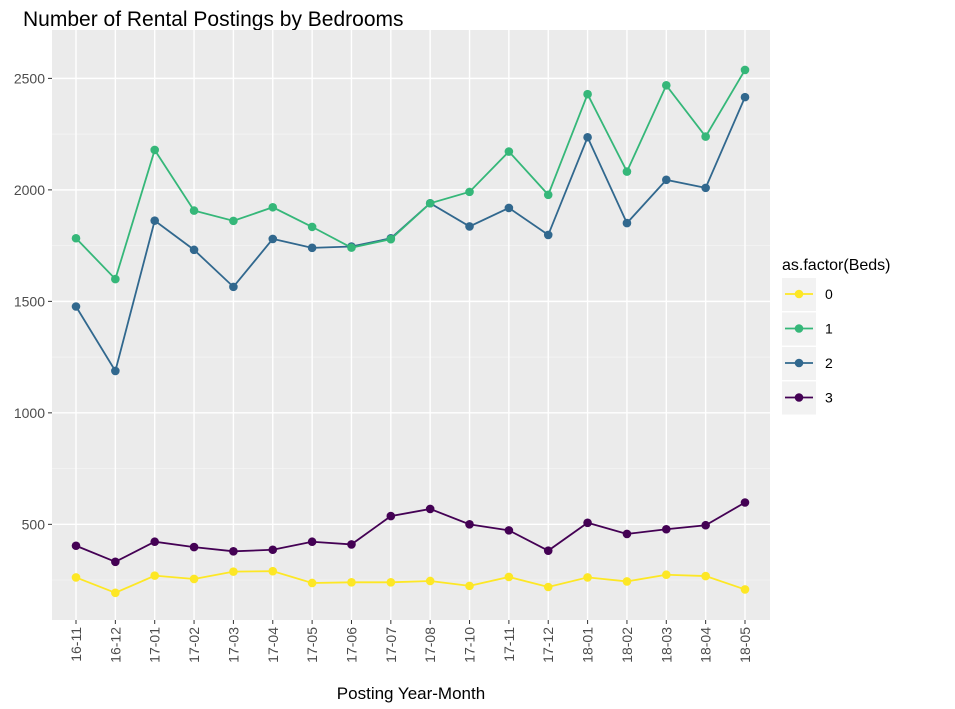  What do you see at coordinates (155, 645) in the screenshot?
I see `x-tick-label: 17-01` at bounding box center [155, 645].